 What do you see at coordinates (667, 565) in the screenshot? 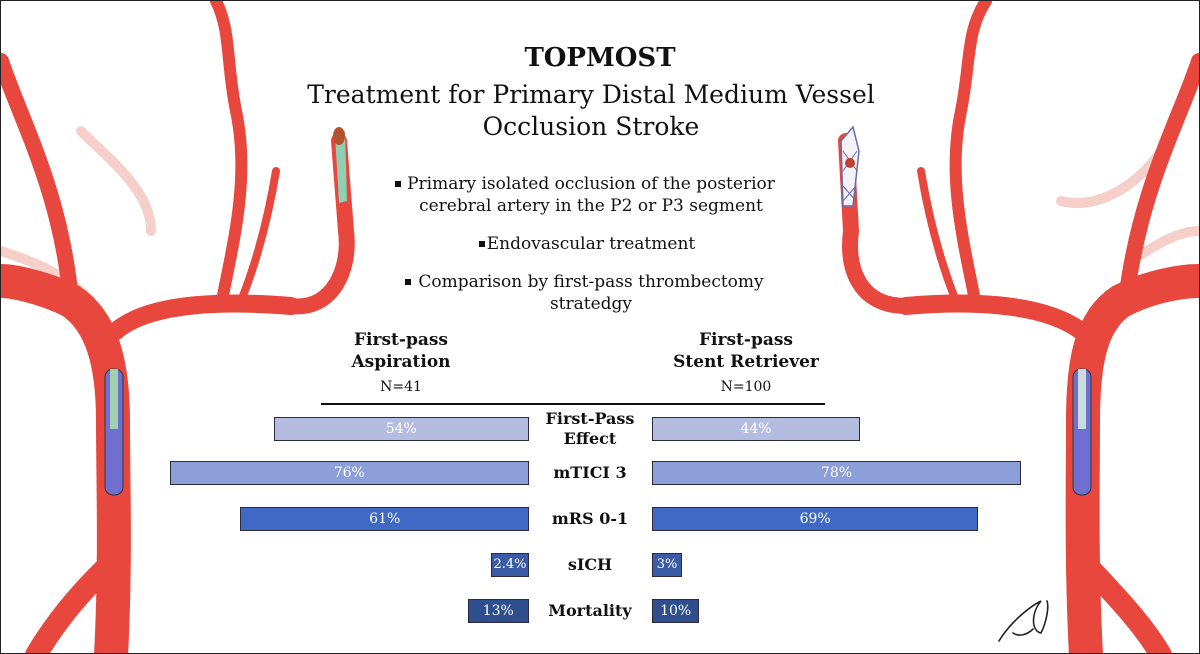
I see `bar-stent-retriever: 3%` at bounding box center [667, 565].